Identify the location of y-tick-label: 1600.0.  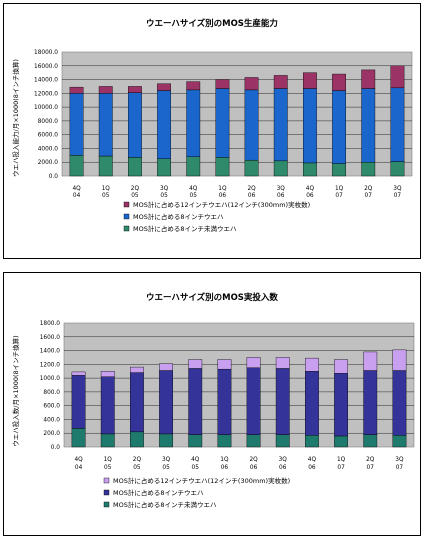
(50, 338).